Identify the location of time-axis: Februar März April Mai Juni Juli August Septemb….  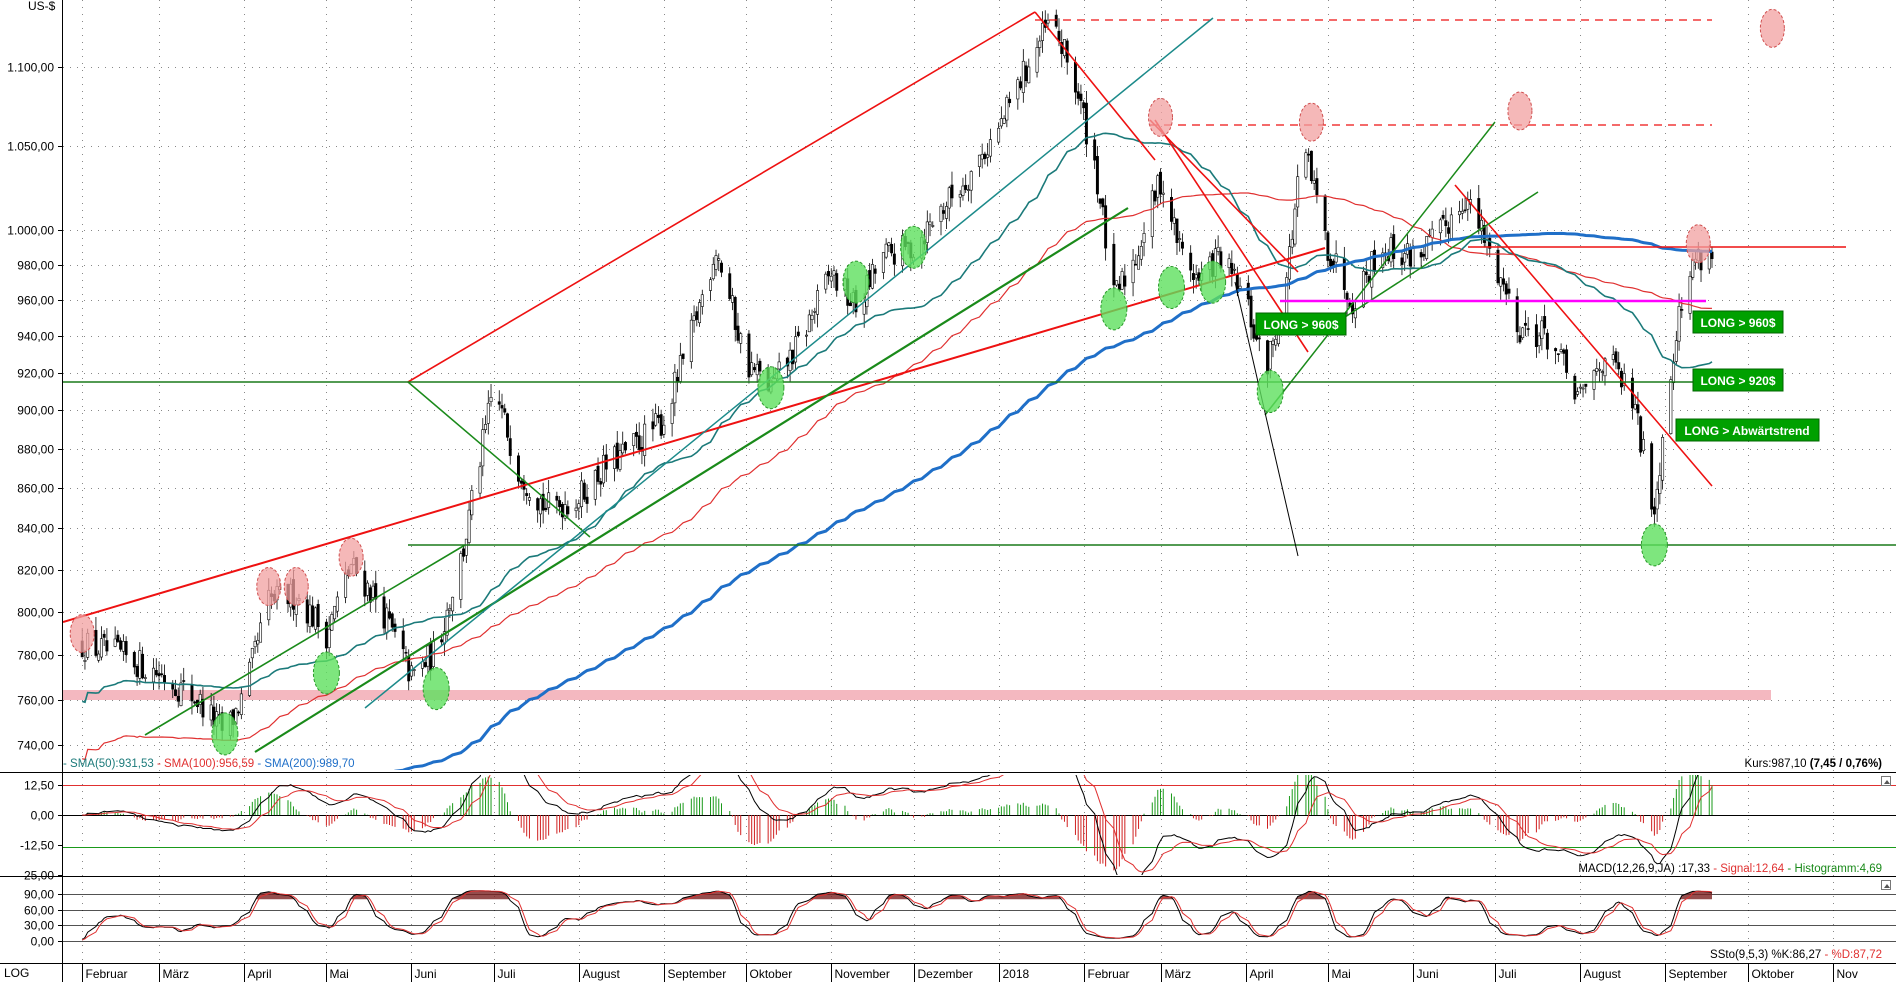
(970, 973).